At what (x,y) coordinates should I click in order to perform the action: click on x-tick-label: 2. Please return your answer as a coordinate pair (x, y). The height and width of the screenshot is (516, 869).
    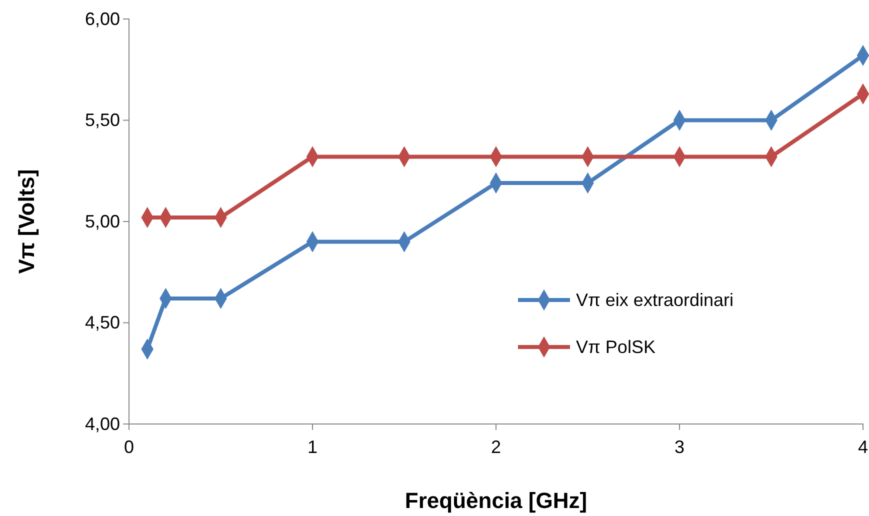
    Looking at the image, I should click on (496, 446).